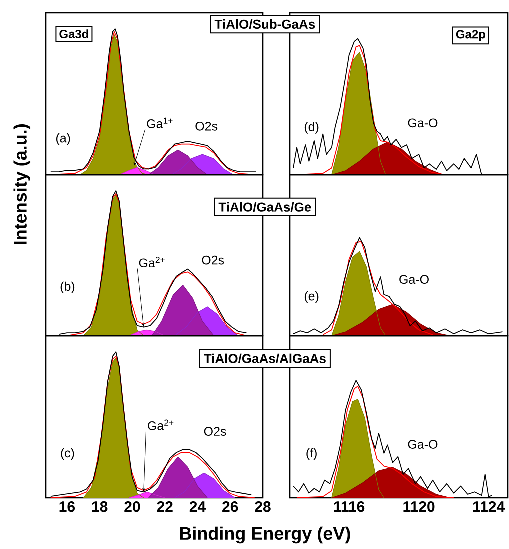  What do you see at coordinates (22, 184) in the screenshot?
I see `y-axis-title: Intensity (a.u.)` at bounding box center [22, 184].